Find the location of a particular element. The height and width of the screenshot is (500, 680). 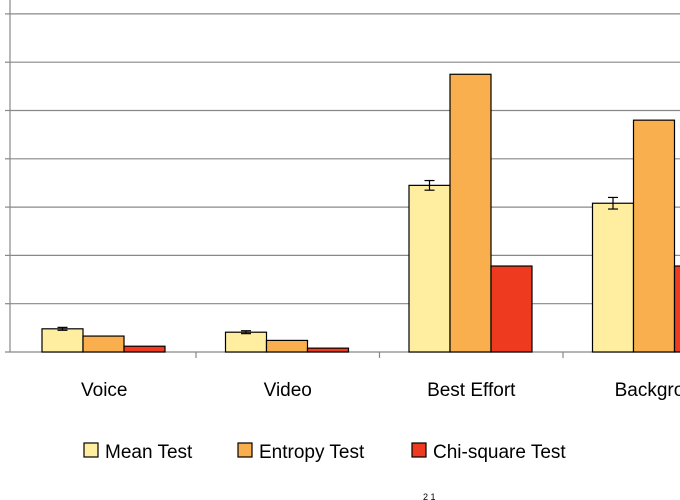

legend-item: Chi-square Test is located at coordinates (488, 452).